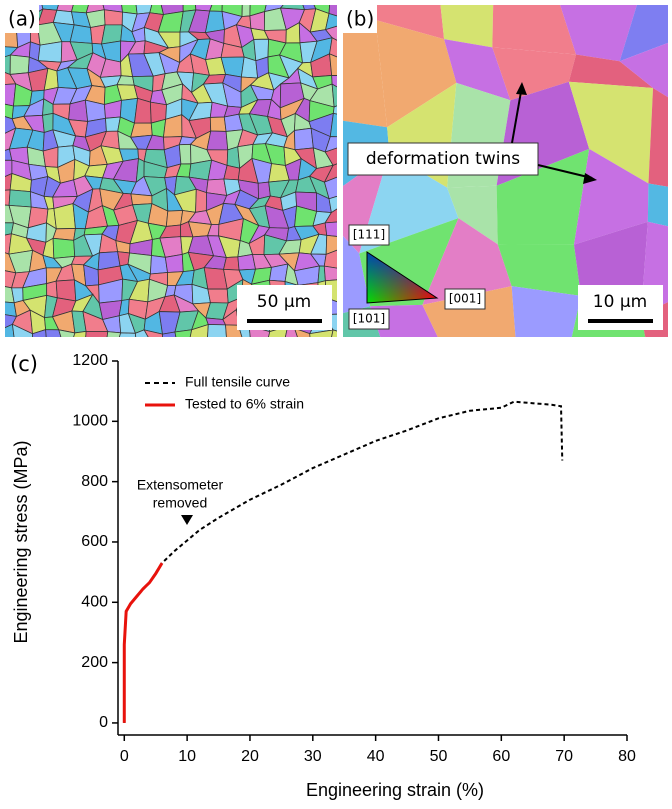  Describe the element at coordinates (313, 756) in the screenshot. I see `x-tick-label: 30` at that location.